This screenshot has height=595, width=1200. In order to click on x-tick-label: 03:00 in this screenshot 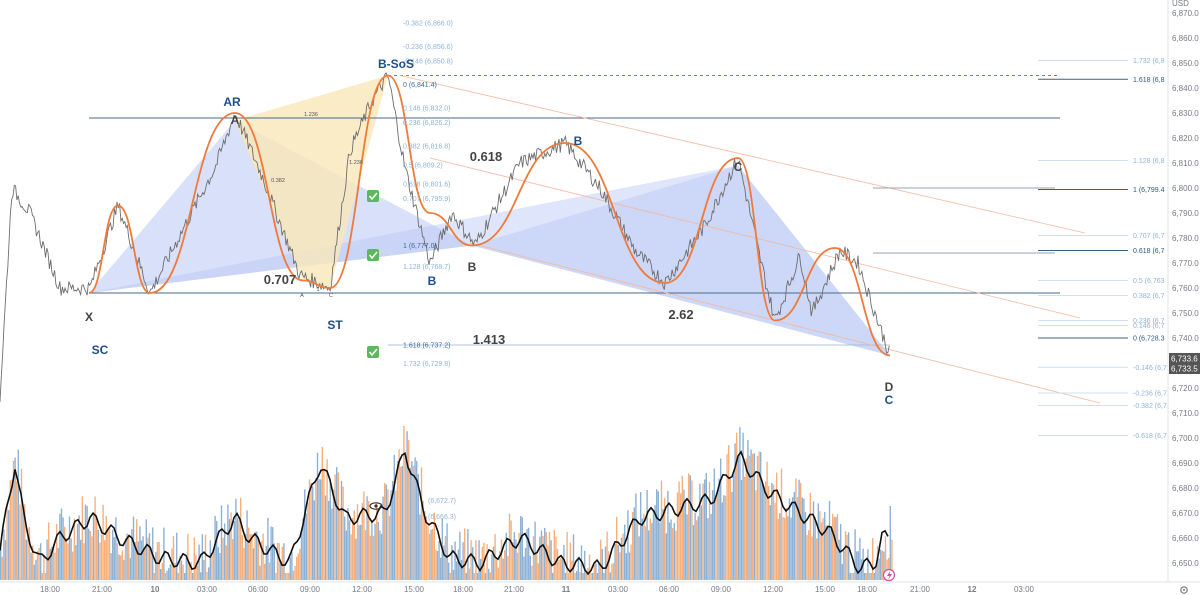, I will do `click(207, 589)`.